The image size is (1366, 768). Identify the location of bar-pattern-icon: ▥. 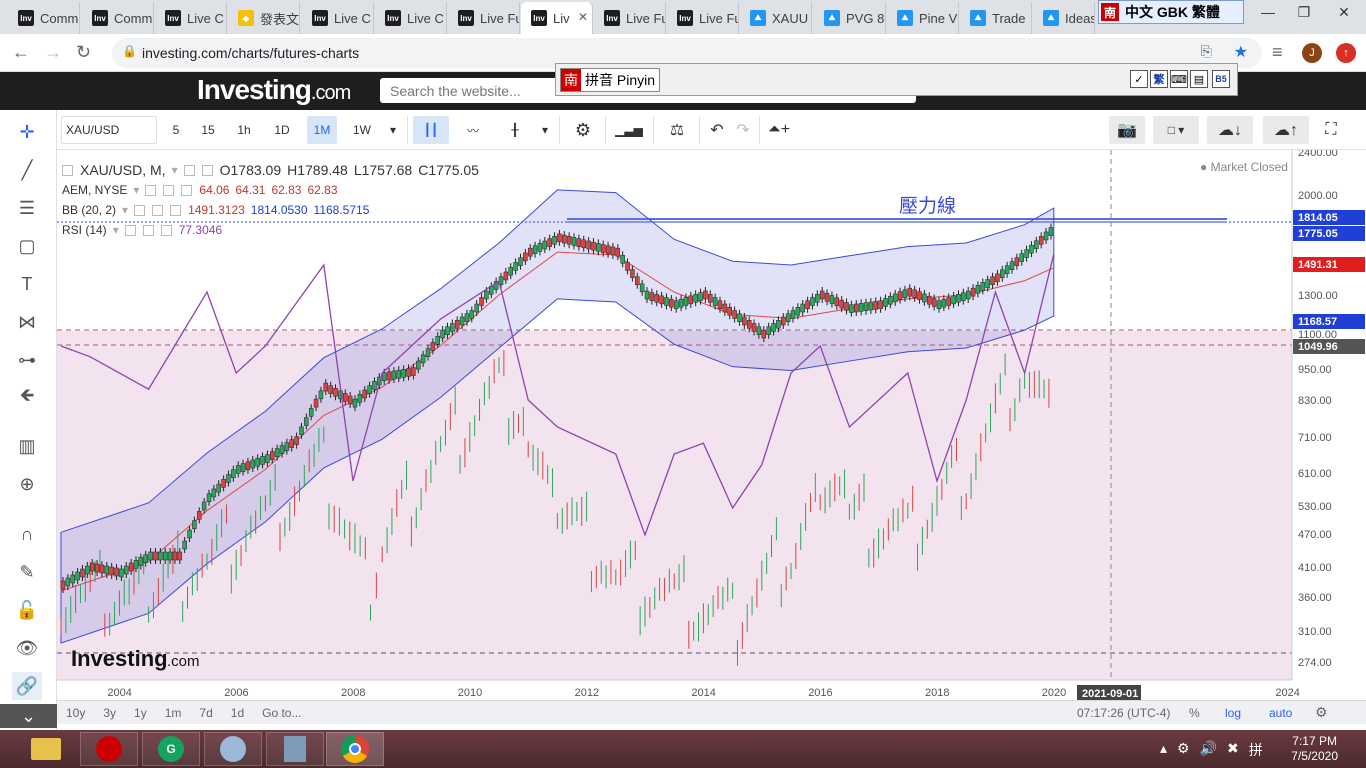
(27, 445).